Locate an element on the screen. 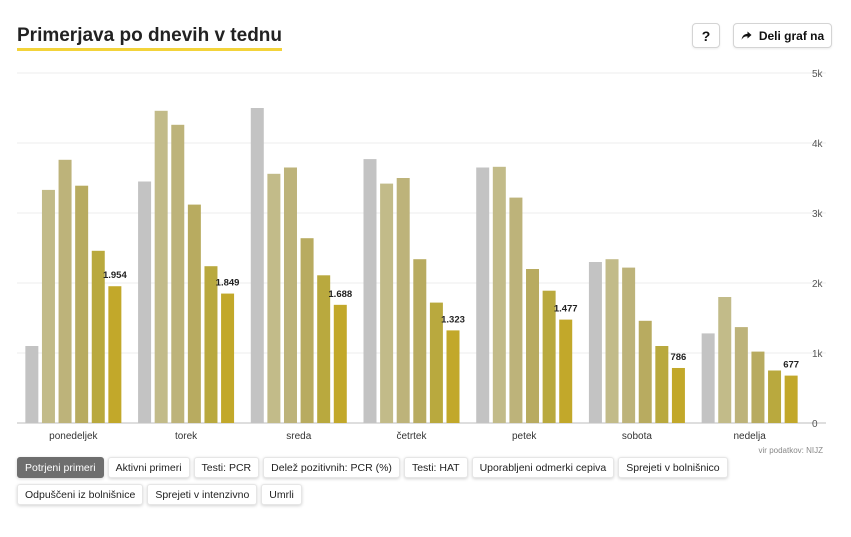  tab-uporabljeni-odmerki-cepiva: Uporabljeni odmerki cepiva is located at coordinates (543, 467).